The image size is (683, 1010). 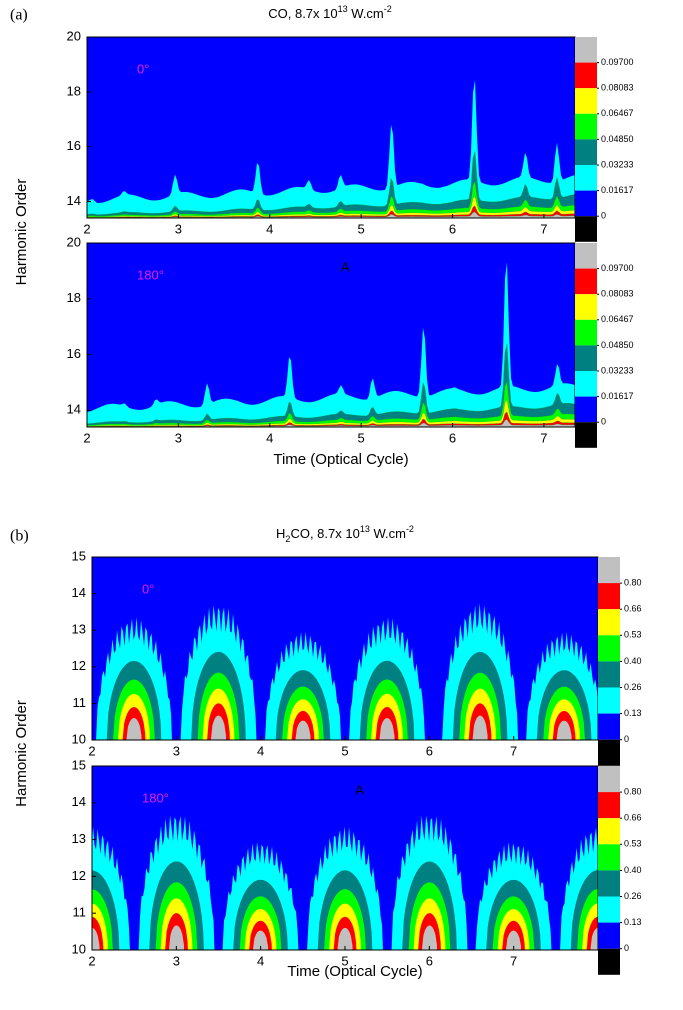 I want to click on colorbar-label: 0.08083, so click(x=617, y=294).